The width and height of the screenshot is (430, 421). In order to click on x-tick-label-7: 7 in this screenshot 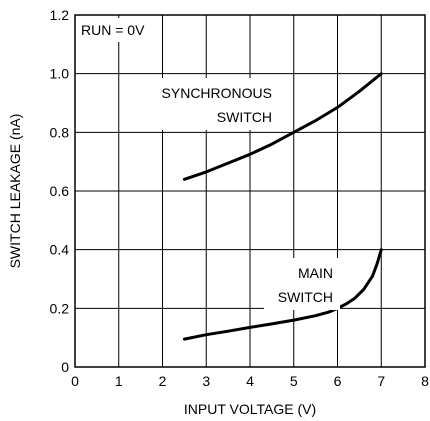, I will do `click(381, 381)`.